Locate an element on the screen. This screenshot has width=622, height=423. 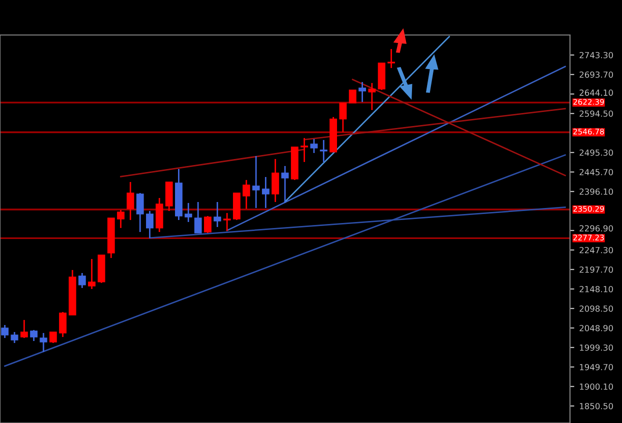
y-tick-label: 2098.50 is located at coordinates (596, 308).